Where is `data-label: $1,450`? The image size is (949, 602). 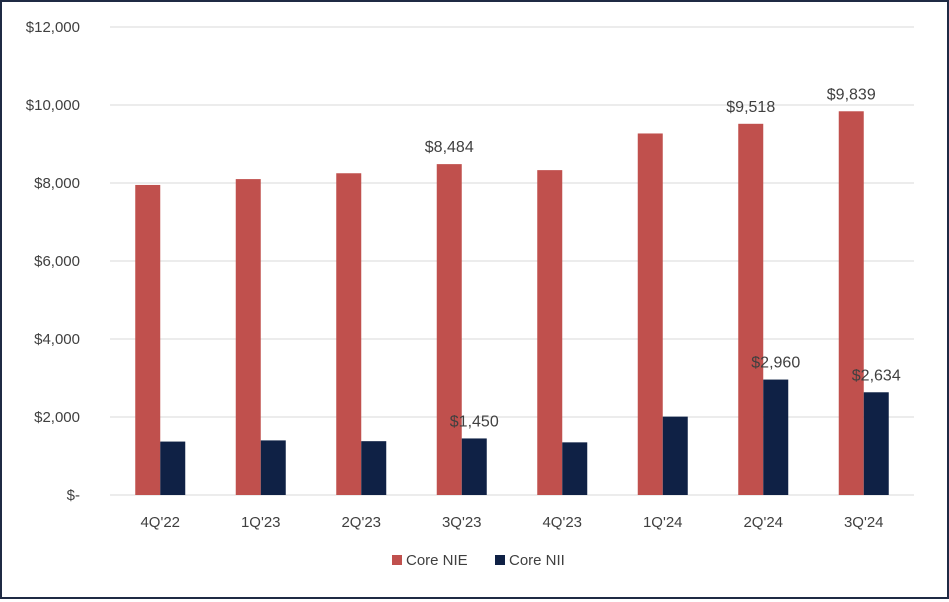
data-label: $1,450 is located at coordinates (474, 421).